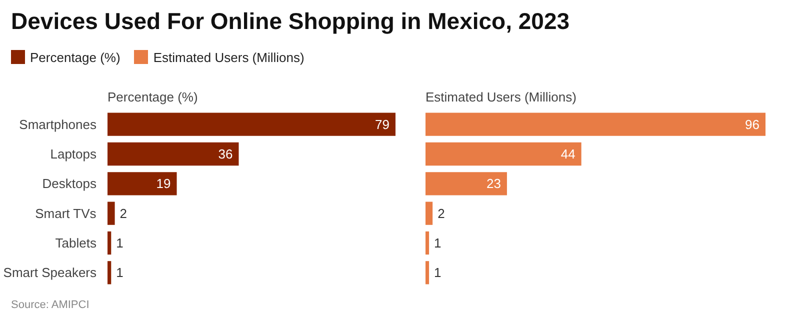 This screenshot has height=327, width=800. Describe the element at coordinates (50, 305) in the screenshot. I see `source-note: Source: AMIPCI` at that location.